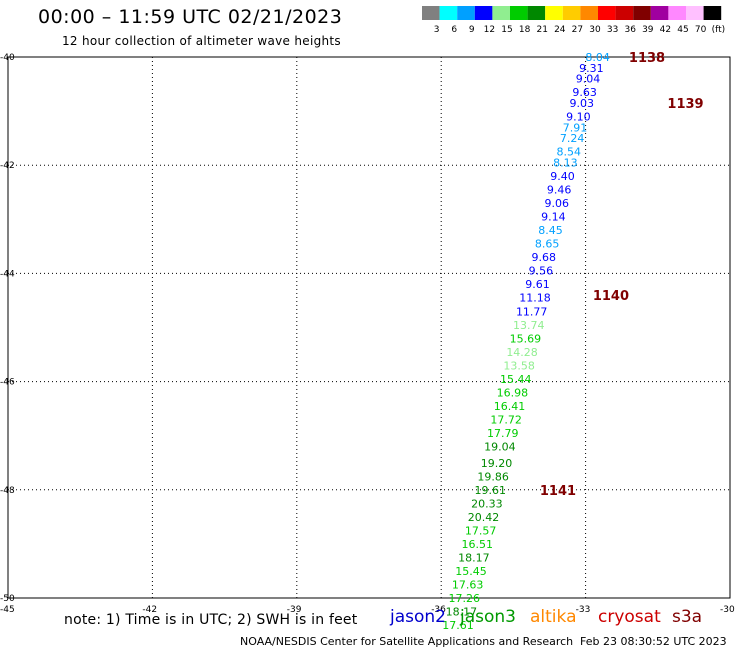 The height and width of the screenshot is (650, 740). I want to click on swh-point: 19.86, so click(493, 476).